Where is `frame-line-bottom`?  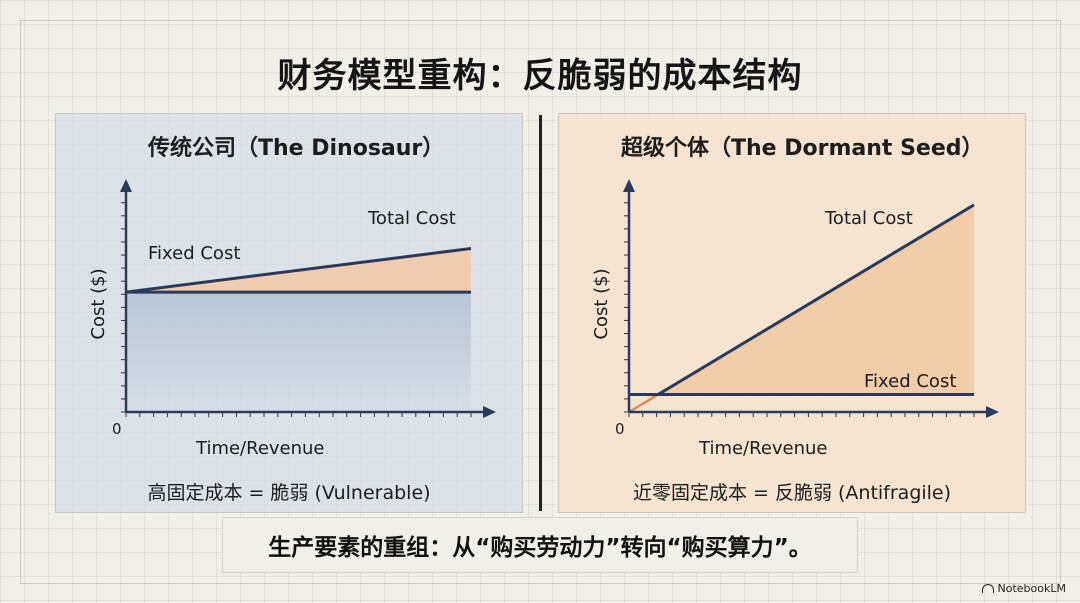 frame-line-bottom is located at coordinates (540, 583).